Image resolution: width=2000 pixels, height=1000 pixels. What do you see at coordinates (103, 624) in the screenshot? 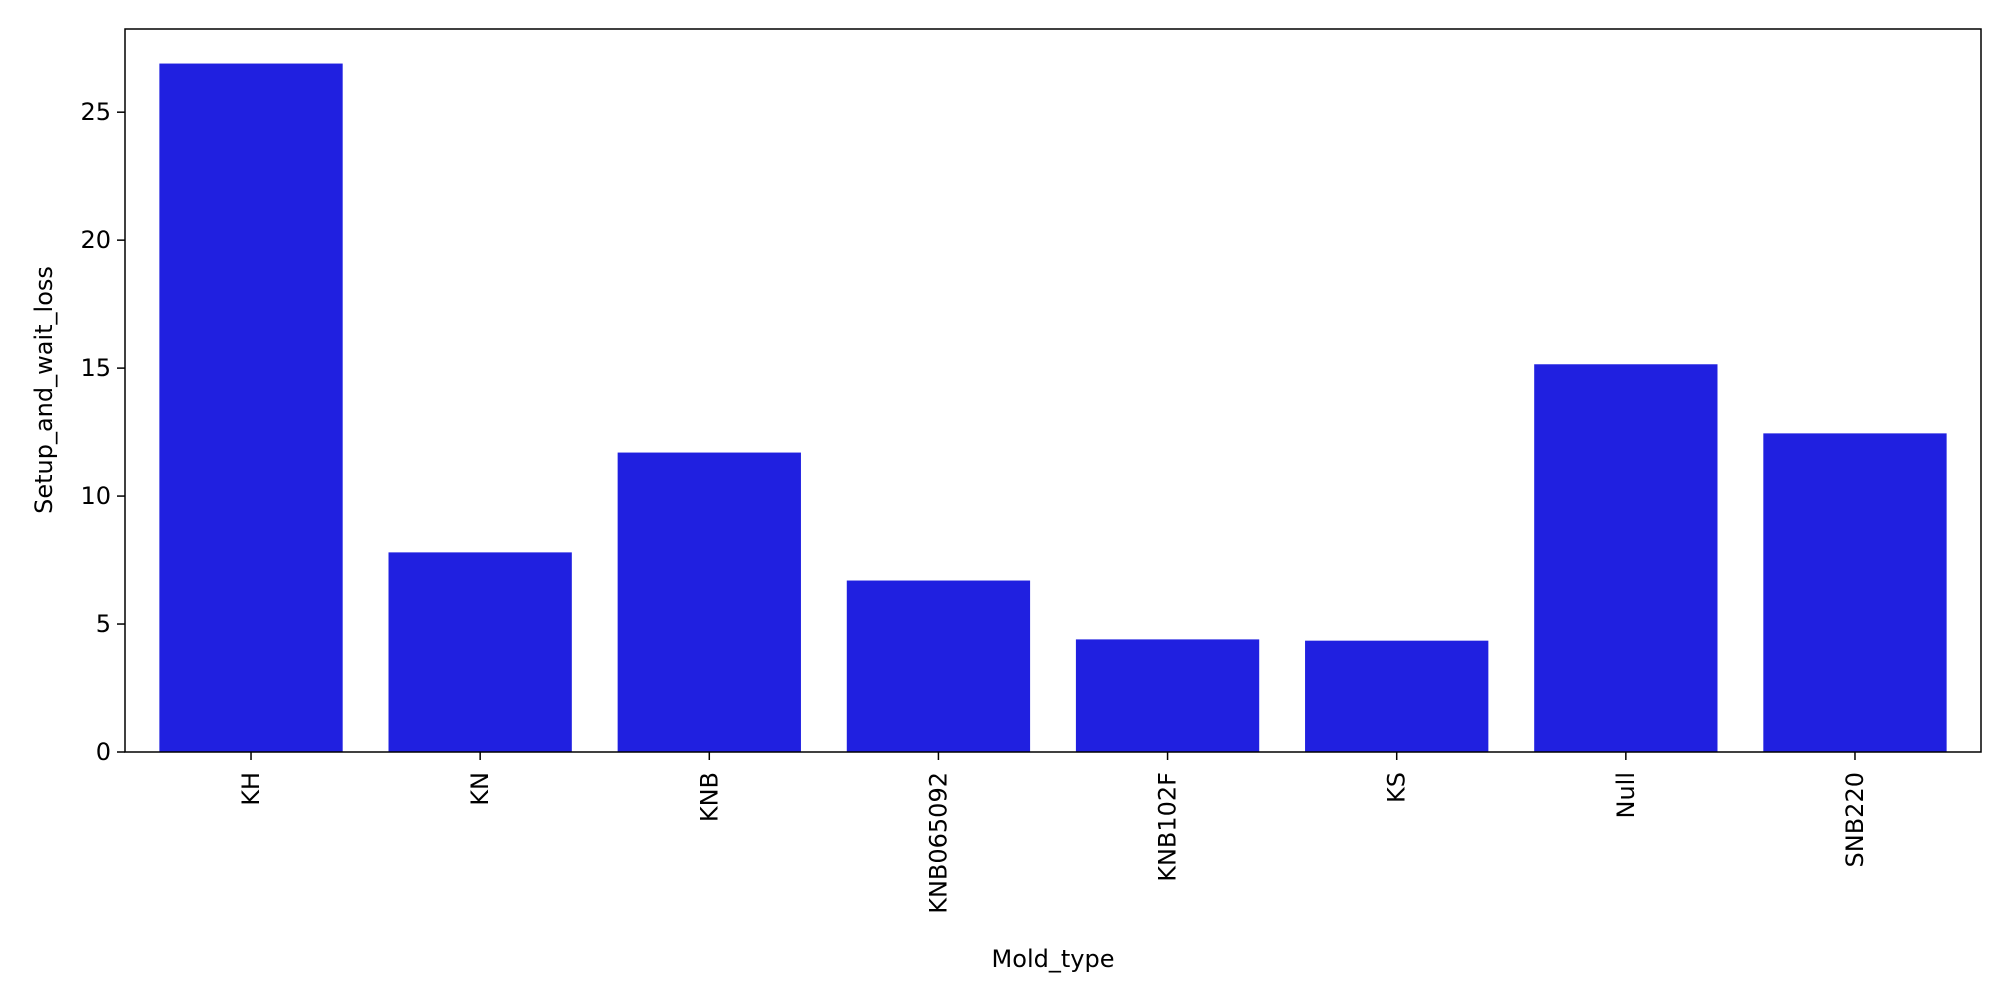
I see `y-tick-label: 5` at bounding box center [103, 624].